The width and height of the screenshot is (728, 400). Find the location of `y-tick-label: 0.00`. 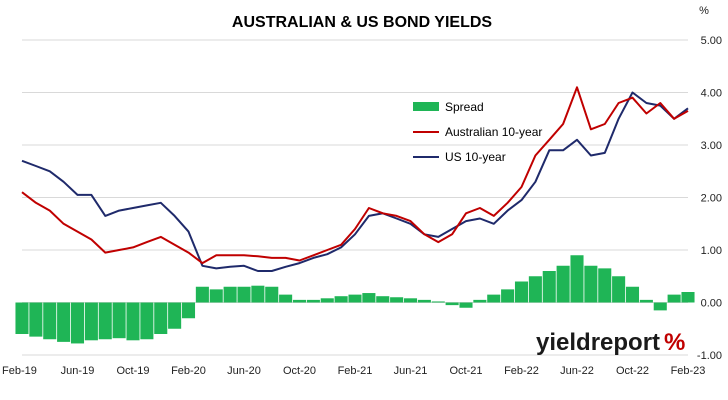

y-tick-label: 0.00 is located at coordinates (711, 304).